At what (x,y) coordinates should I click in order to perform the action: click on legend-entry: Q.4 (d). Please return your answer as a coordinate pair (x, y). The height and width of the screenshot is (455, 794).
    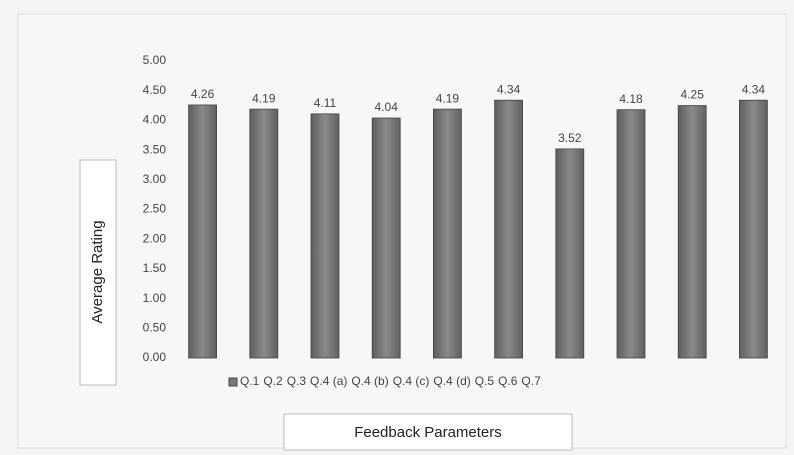
    Looking at the image, I should click on (451, 381).